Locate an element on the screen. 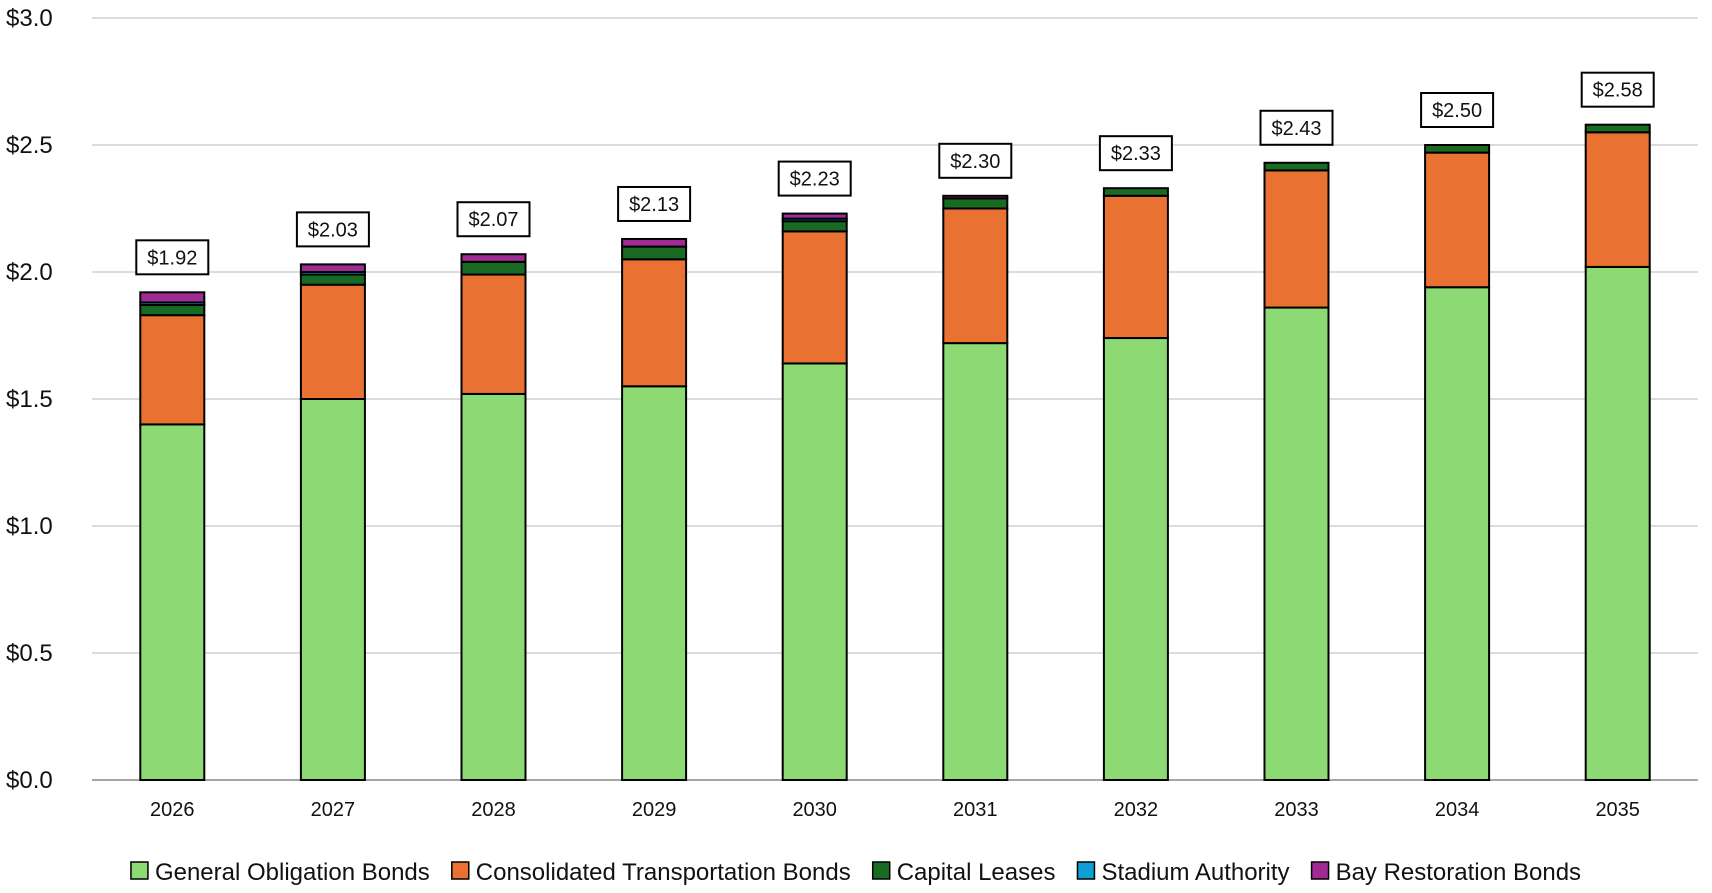 The image size is (1712, 893). legend-item-2: Capital Leases is located at coordinates (963, 872).